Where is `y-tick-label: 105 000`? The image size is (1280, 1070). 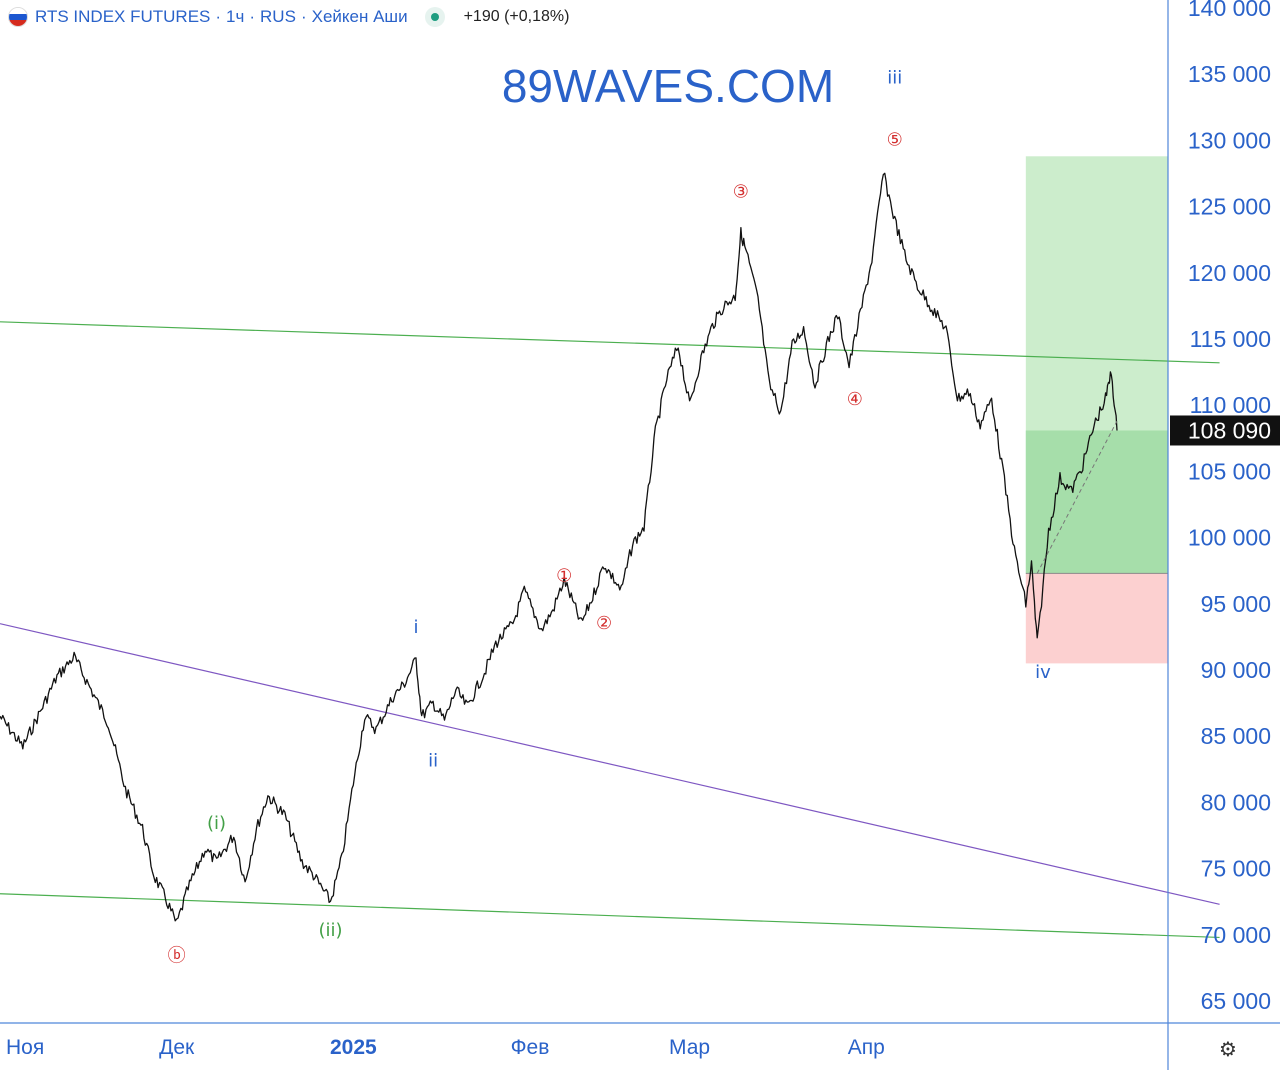 y-tick-label: 105 000 is located at coordinates (1229, 471).